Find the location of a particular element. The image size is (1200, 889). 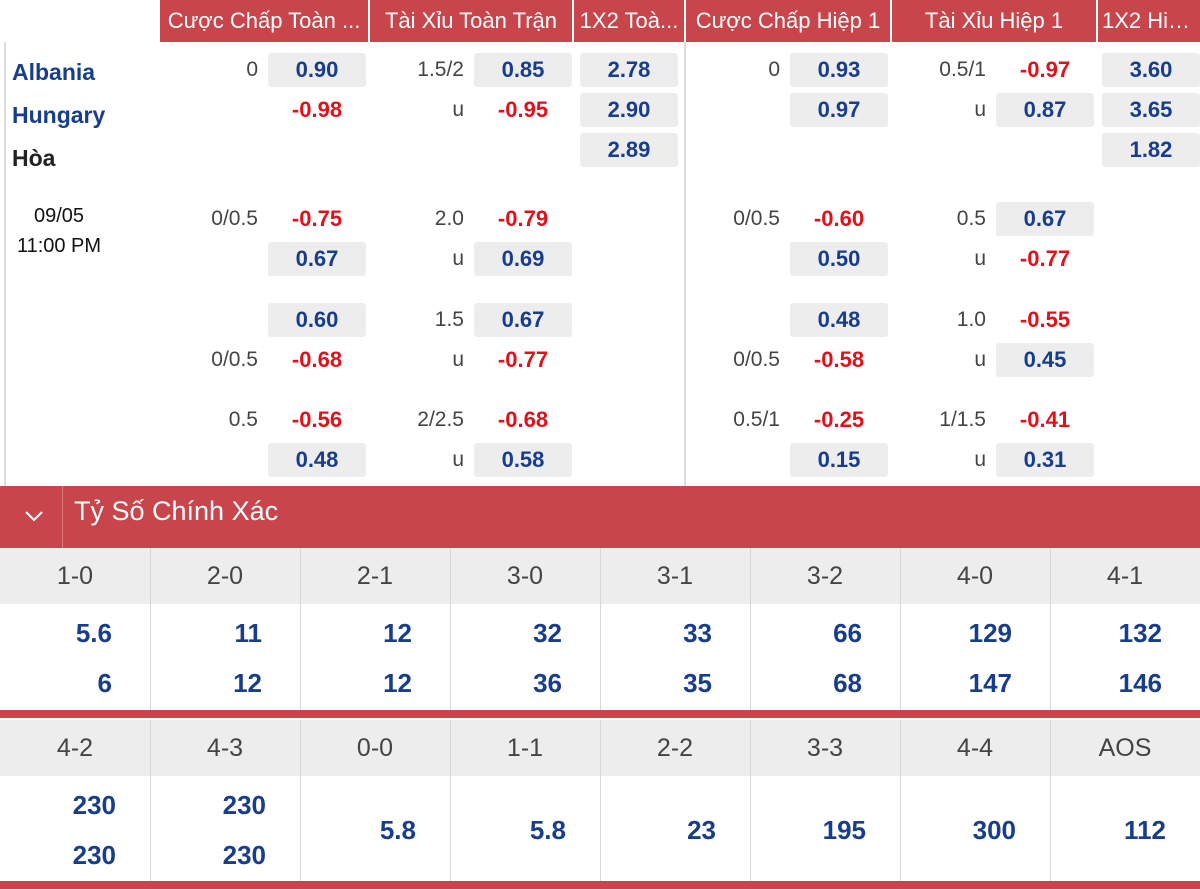

odds-button: 3.65 is located at coordinates (1151, 110).